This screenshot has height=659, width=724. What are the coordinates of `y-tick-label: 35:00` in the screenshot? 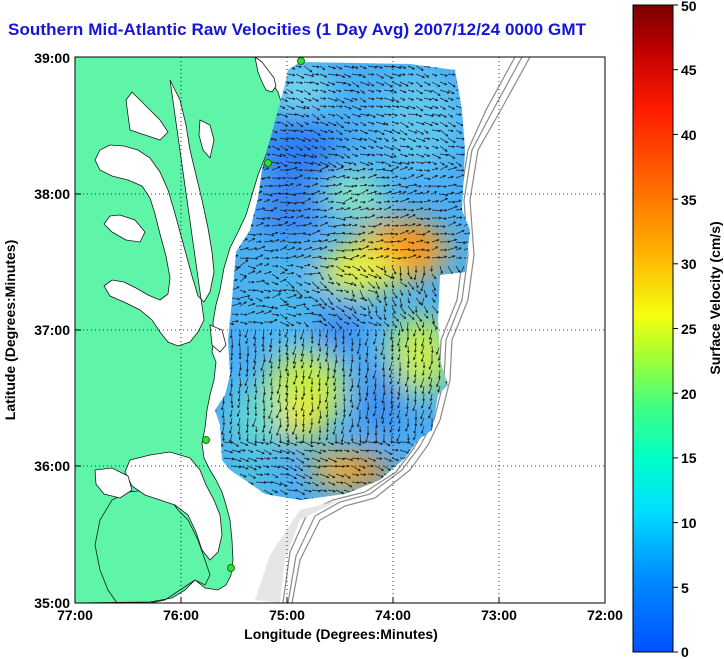 It's located at (52, 603).